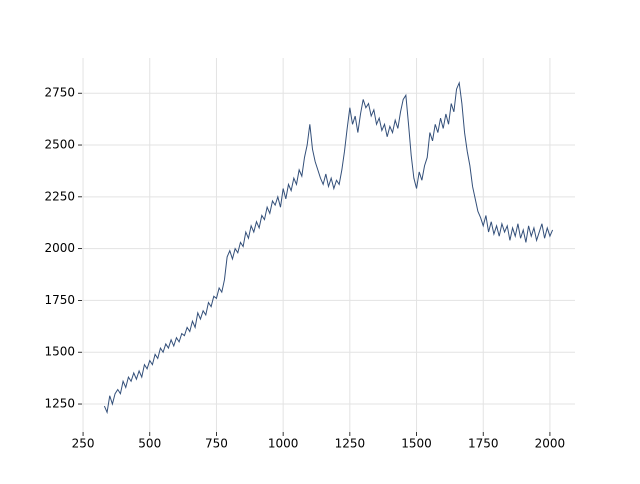  Describe the element at coordinates (283, 444) in the screenshot. I see `x-tick-label: 1000` at that location.